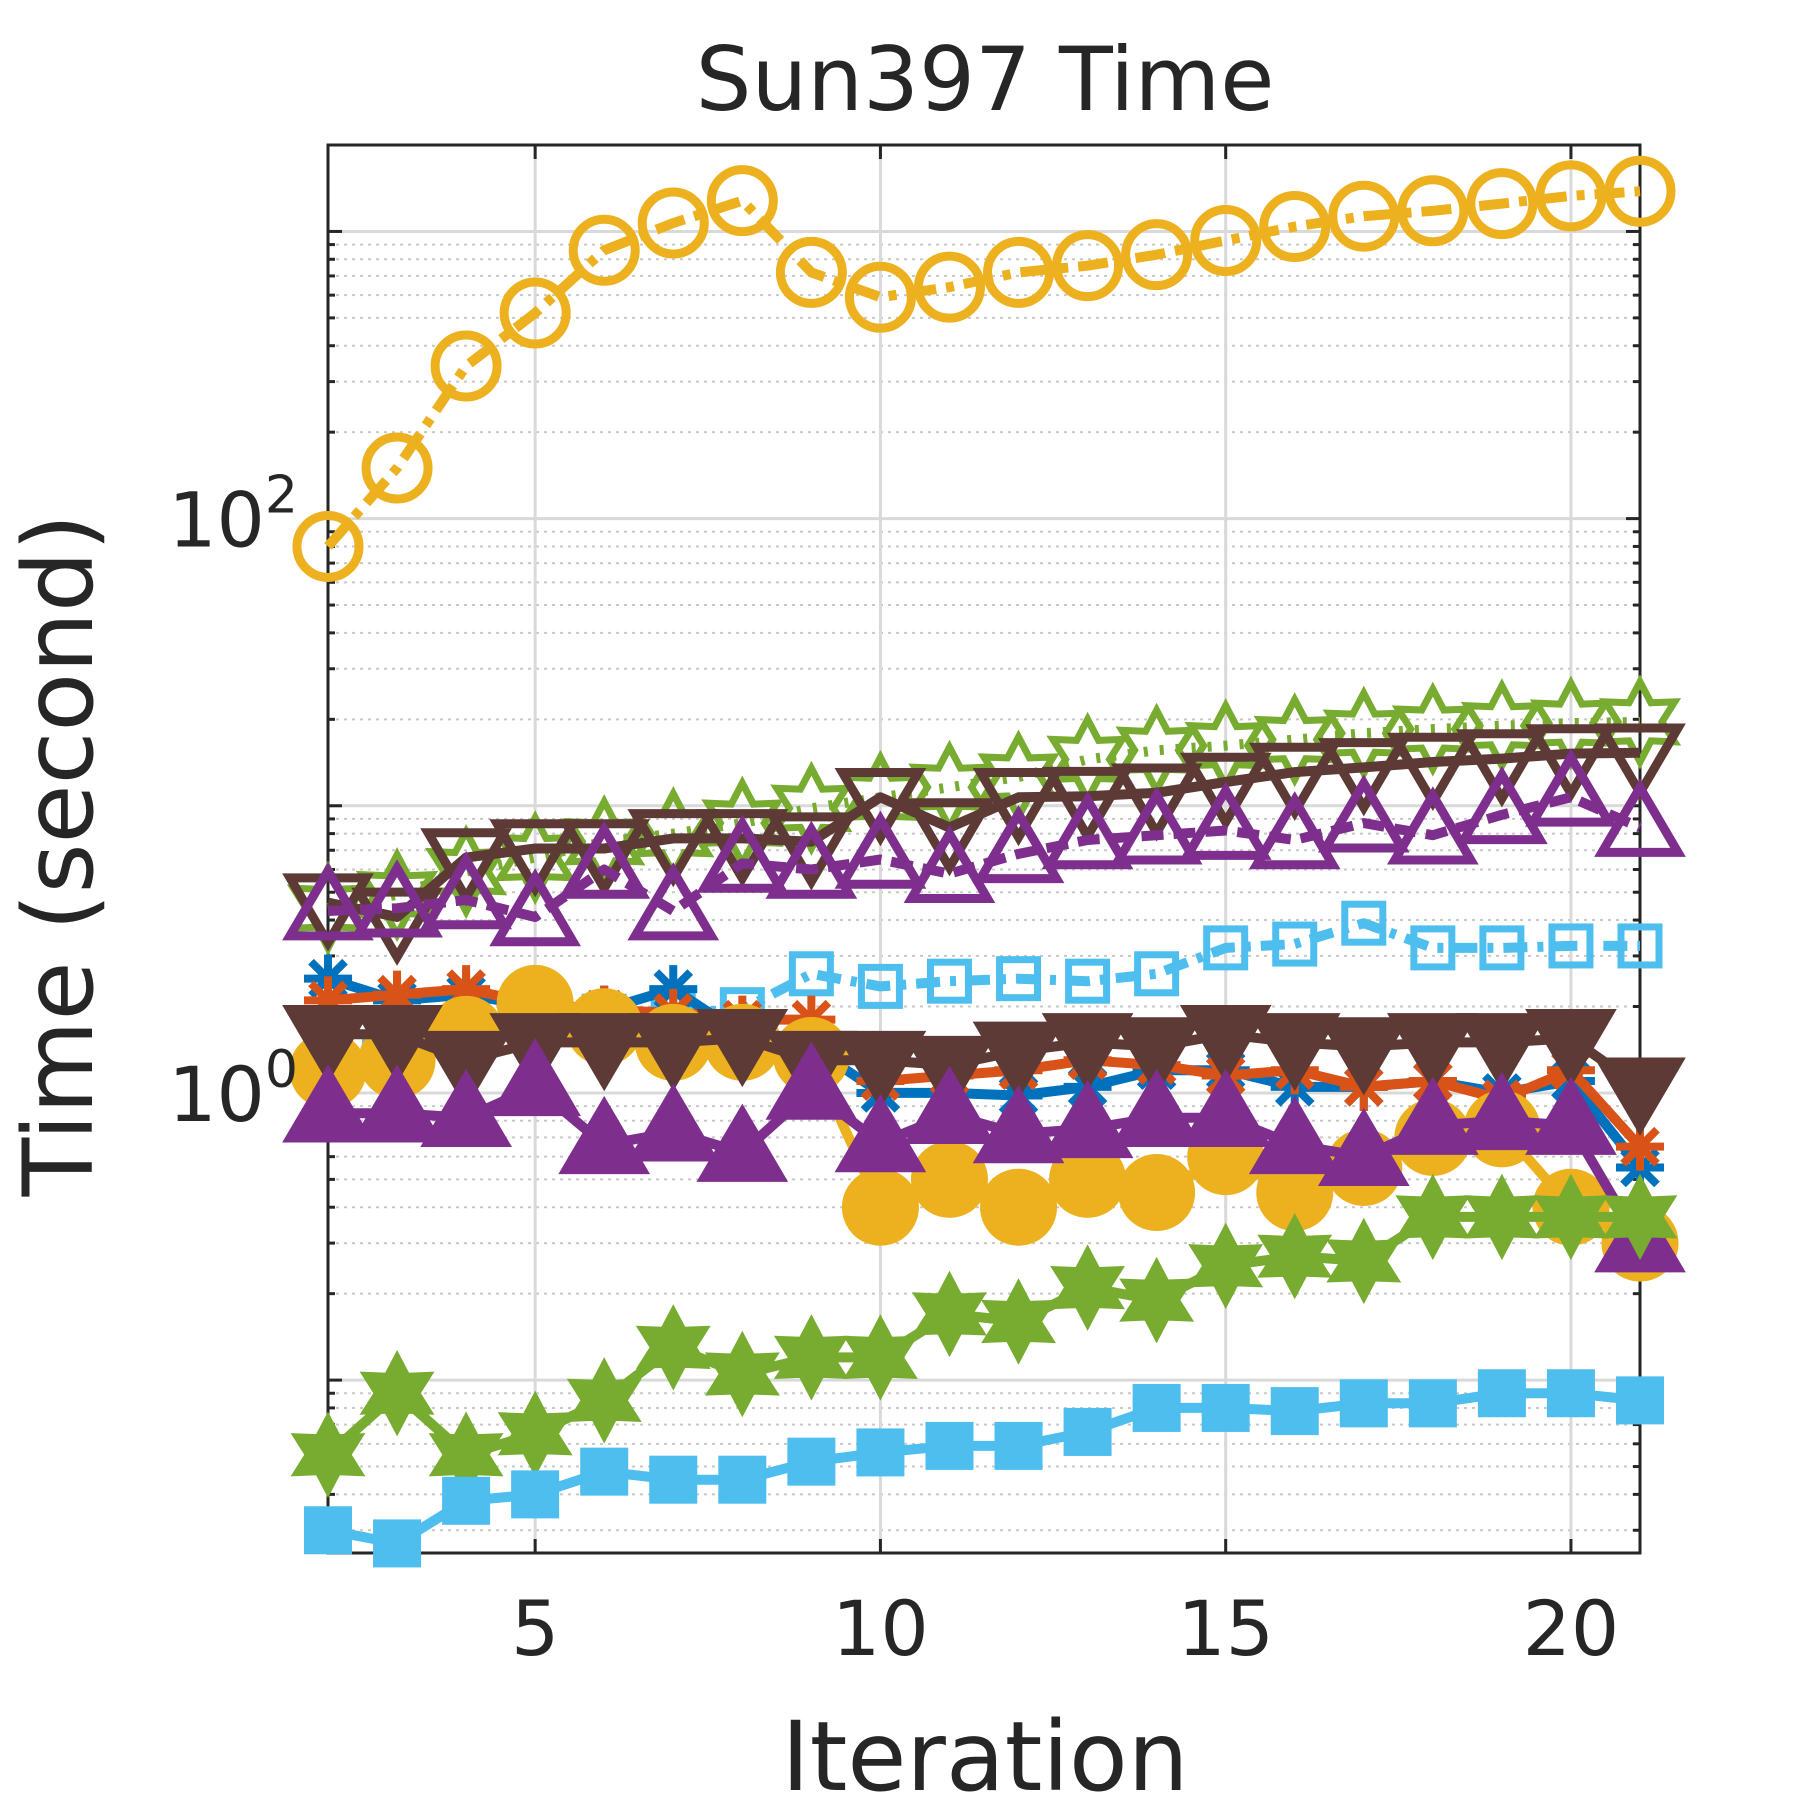 Image resolution: width=1800 pixels, height=1800 pixels. Describe the element at coordinates (984, 1750) in the screenshot. I see `x-axis-label: Iteration` at that location.